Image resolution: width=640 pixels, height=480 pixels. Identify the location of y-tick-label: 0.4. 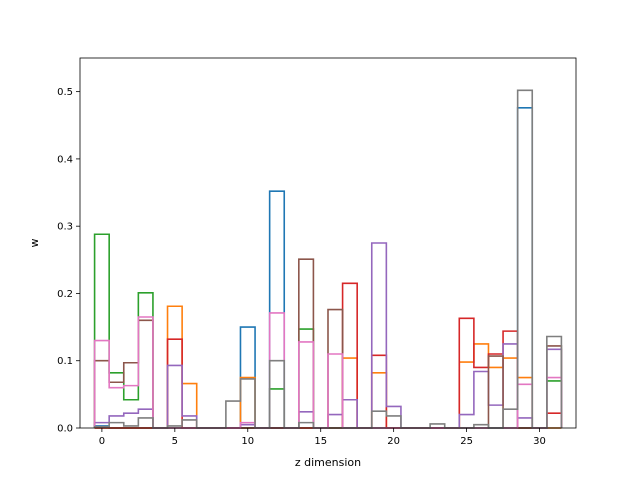
(65, 159).